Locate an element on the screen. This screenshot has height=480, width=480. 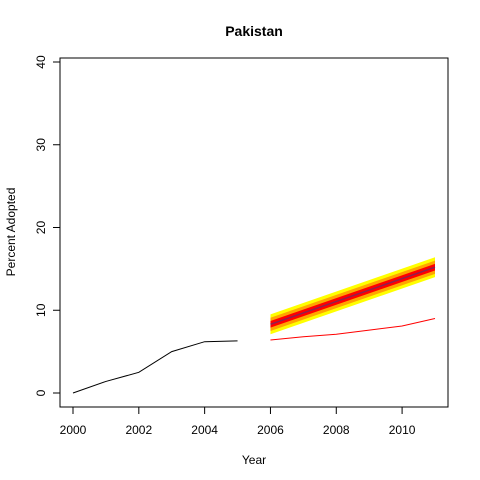
y-tick-label: 20 is located at coordinates (41, 228).